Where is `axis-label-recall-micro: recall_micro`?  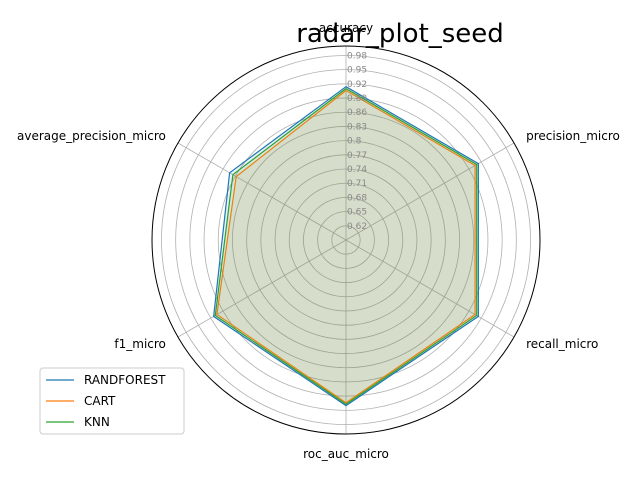
axis-label-recall-micro: recall_micro is located at coordinates (562, 344).